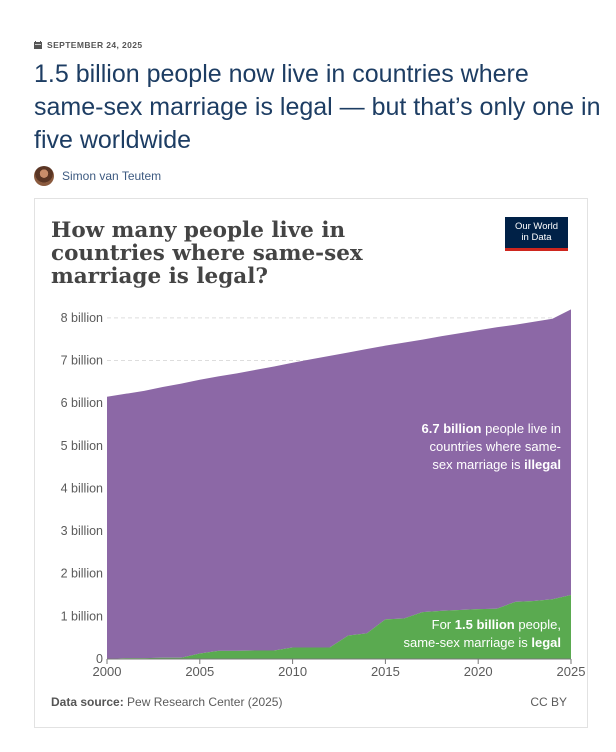 The image size is (616, 752). Describe the element at coordinates (82, 361) in the screenshot. I see `y-tick-label: 7 billion` at that location.